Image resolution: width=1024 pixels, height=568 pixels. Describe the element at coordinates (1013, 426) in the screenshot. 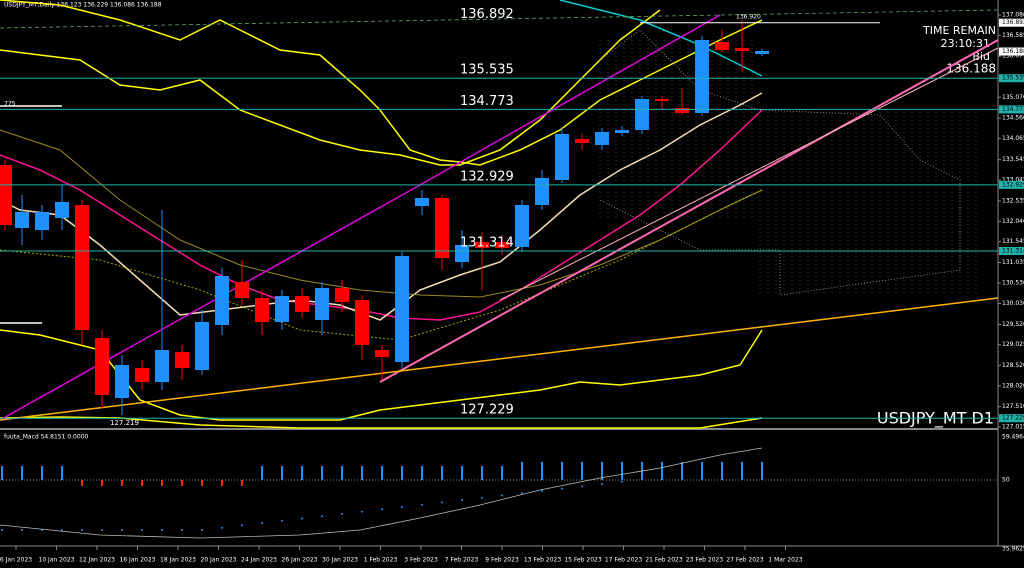

I see `price-label: 127.015` at that location.